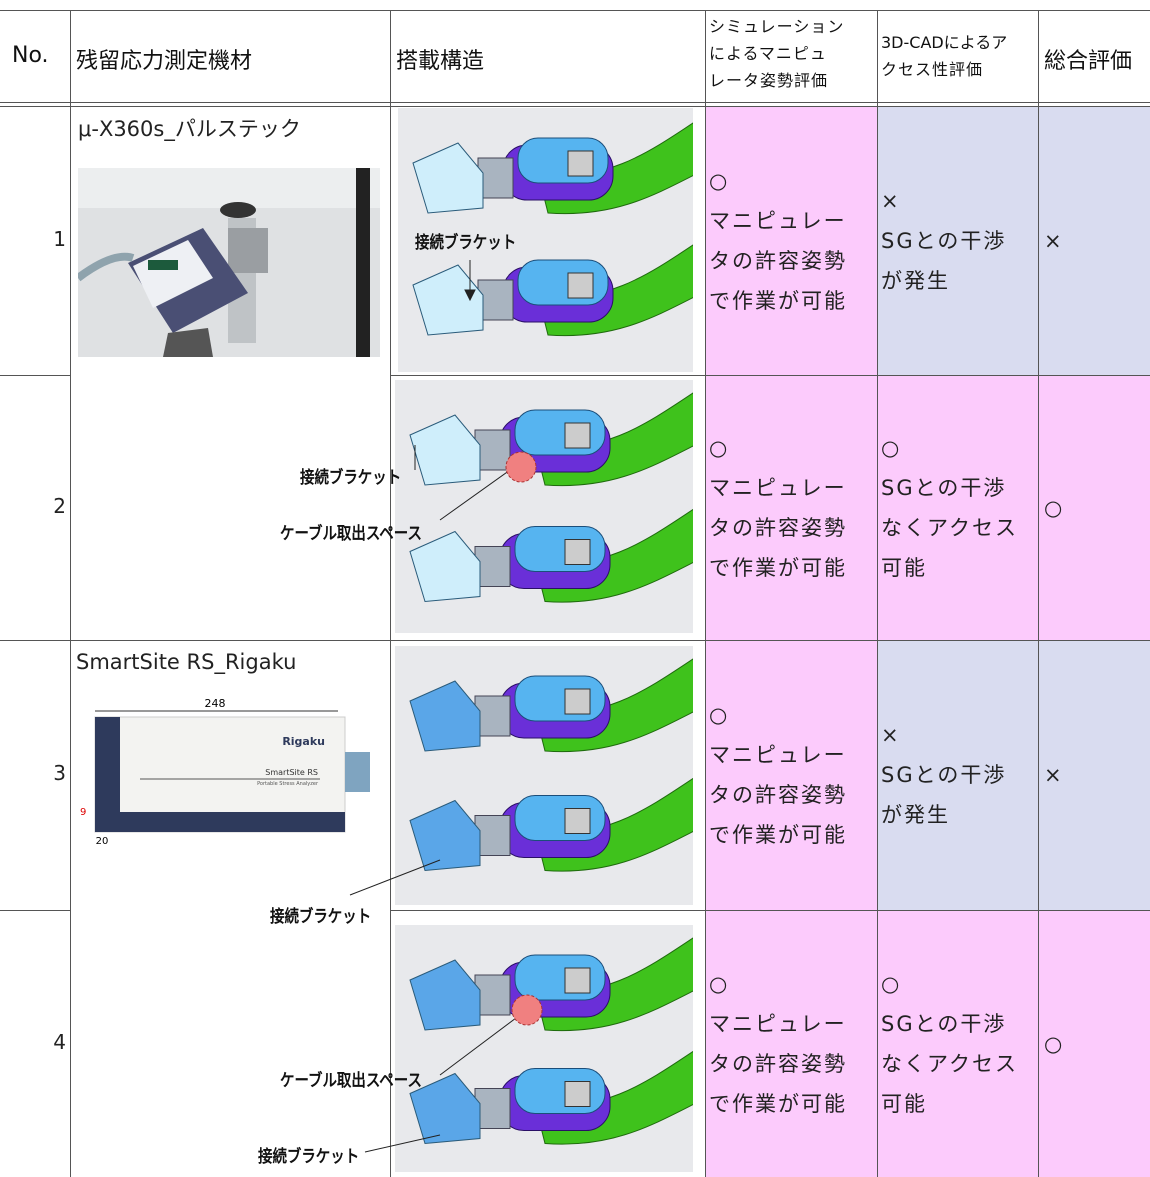 Image resolution: width=1150 pixels, height=1177 pixels. Describe the element at coordinates (164, 61) in the screenshot. I see `header: 残留応力測定機材` at that location.